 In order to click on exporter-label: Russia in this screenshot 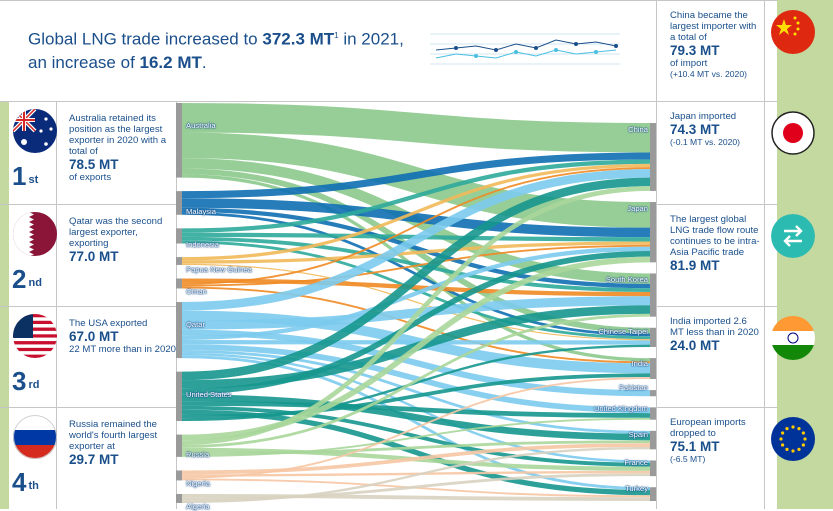, I will do `click(197, 454)`.